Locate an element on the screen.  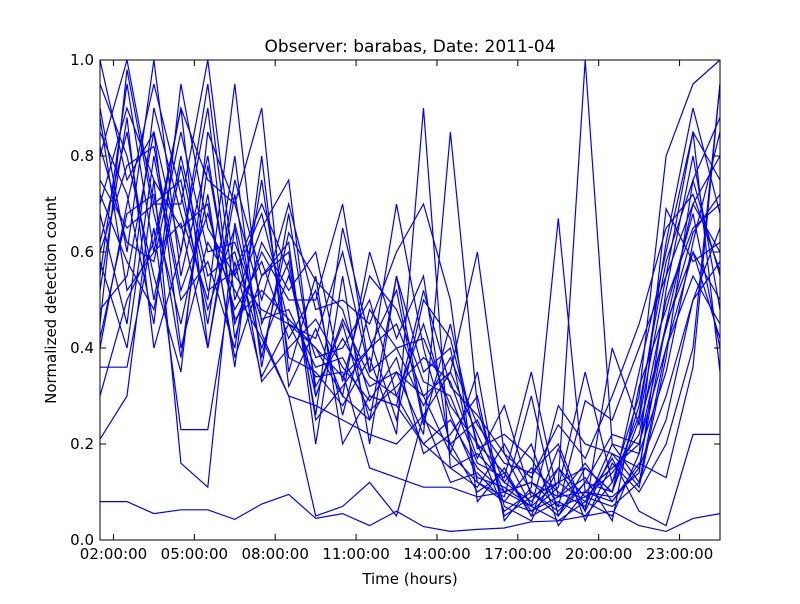
chart-title: Observer: barabas, Date: 2011-04 is located at coordinates (409, 47).